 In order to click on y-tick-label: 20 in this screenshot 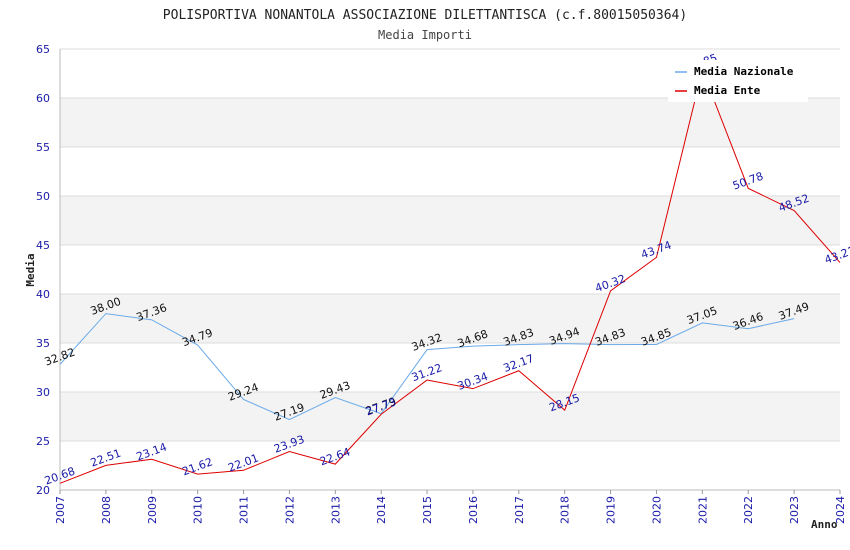, I will do `click(43, 490)`.